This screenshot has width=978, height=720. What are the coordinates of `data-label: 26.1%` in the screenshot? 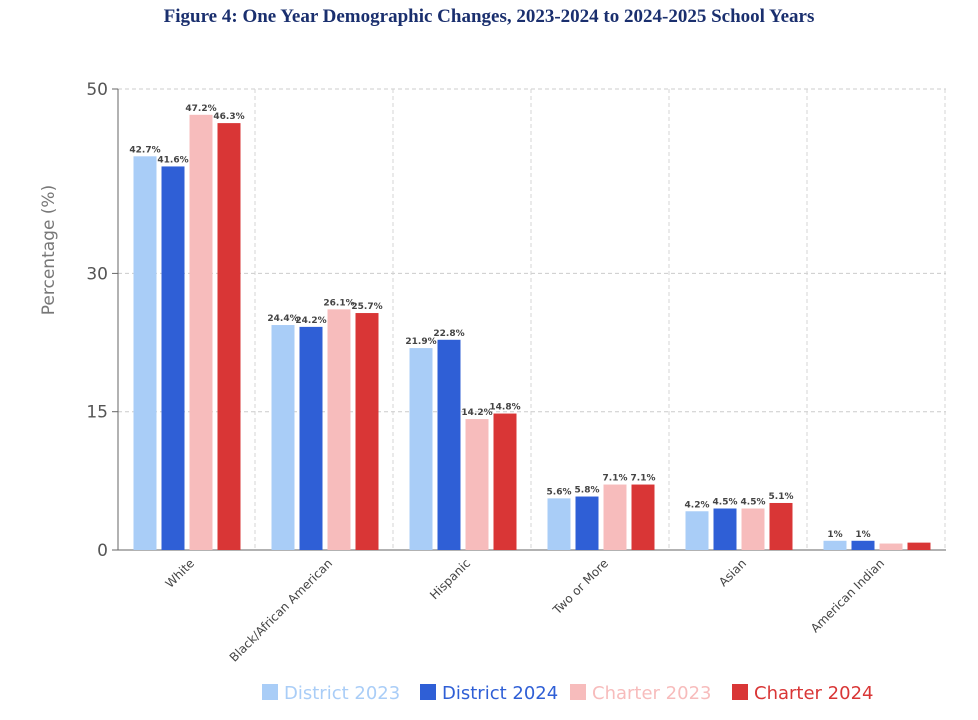 It's located at (338, 303).